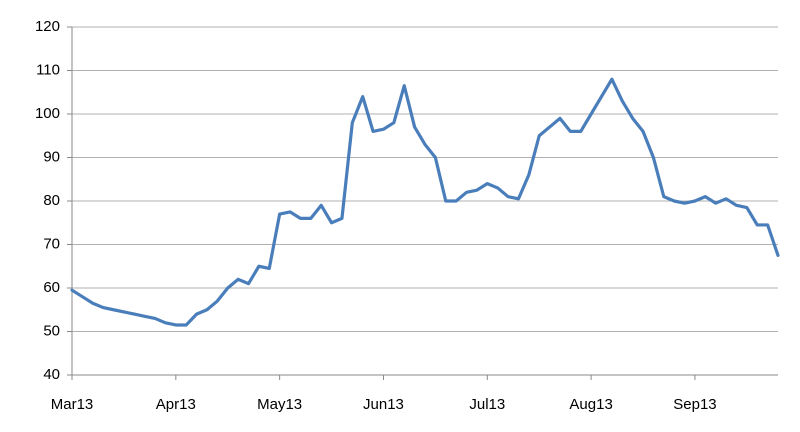  I want to click on x-tick-label: Mar13, so click(72, 404).